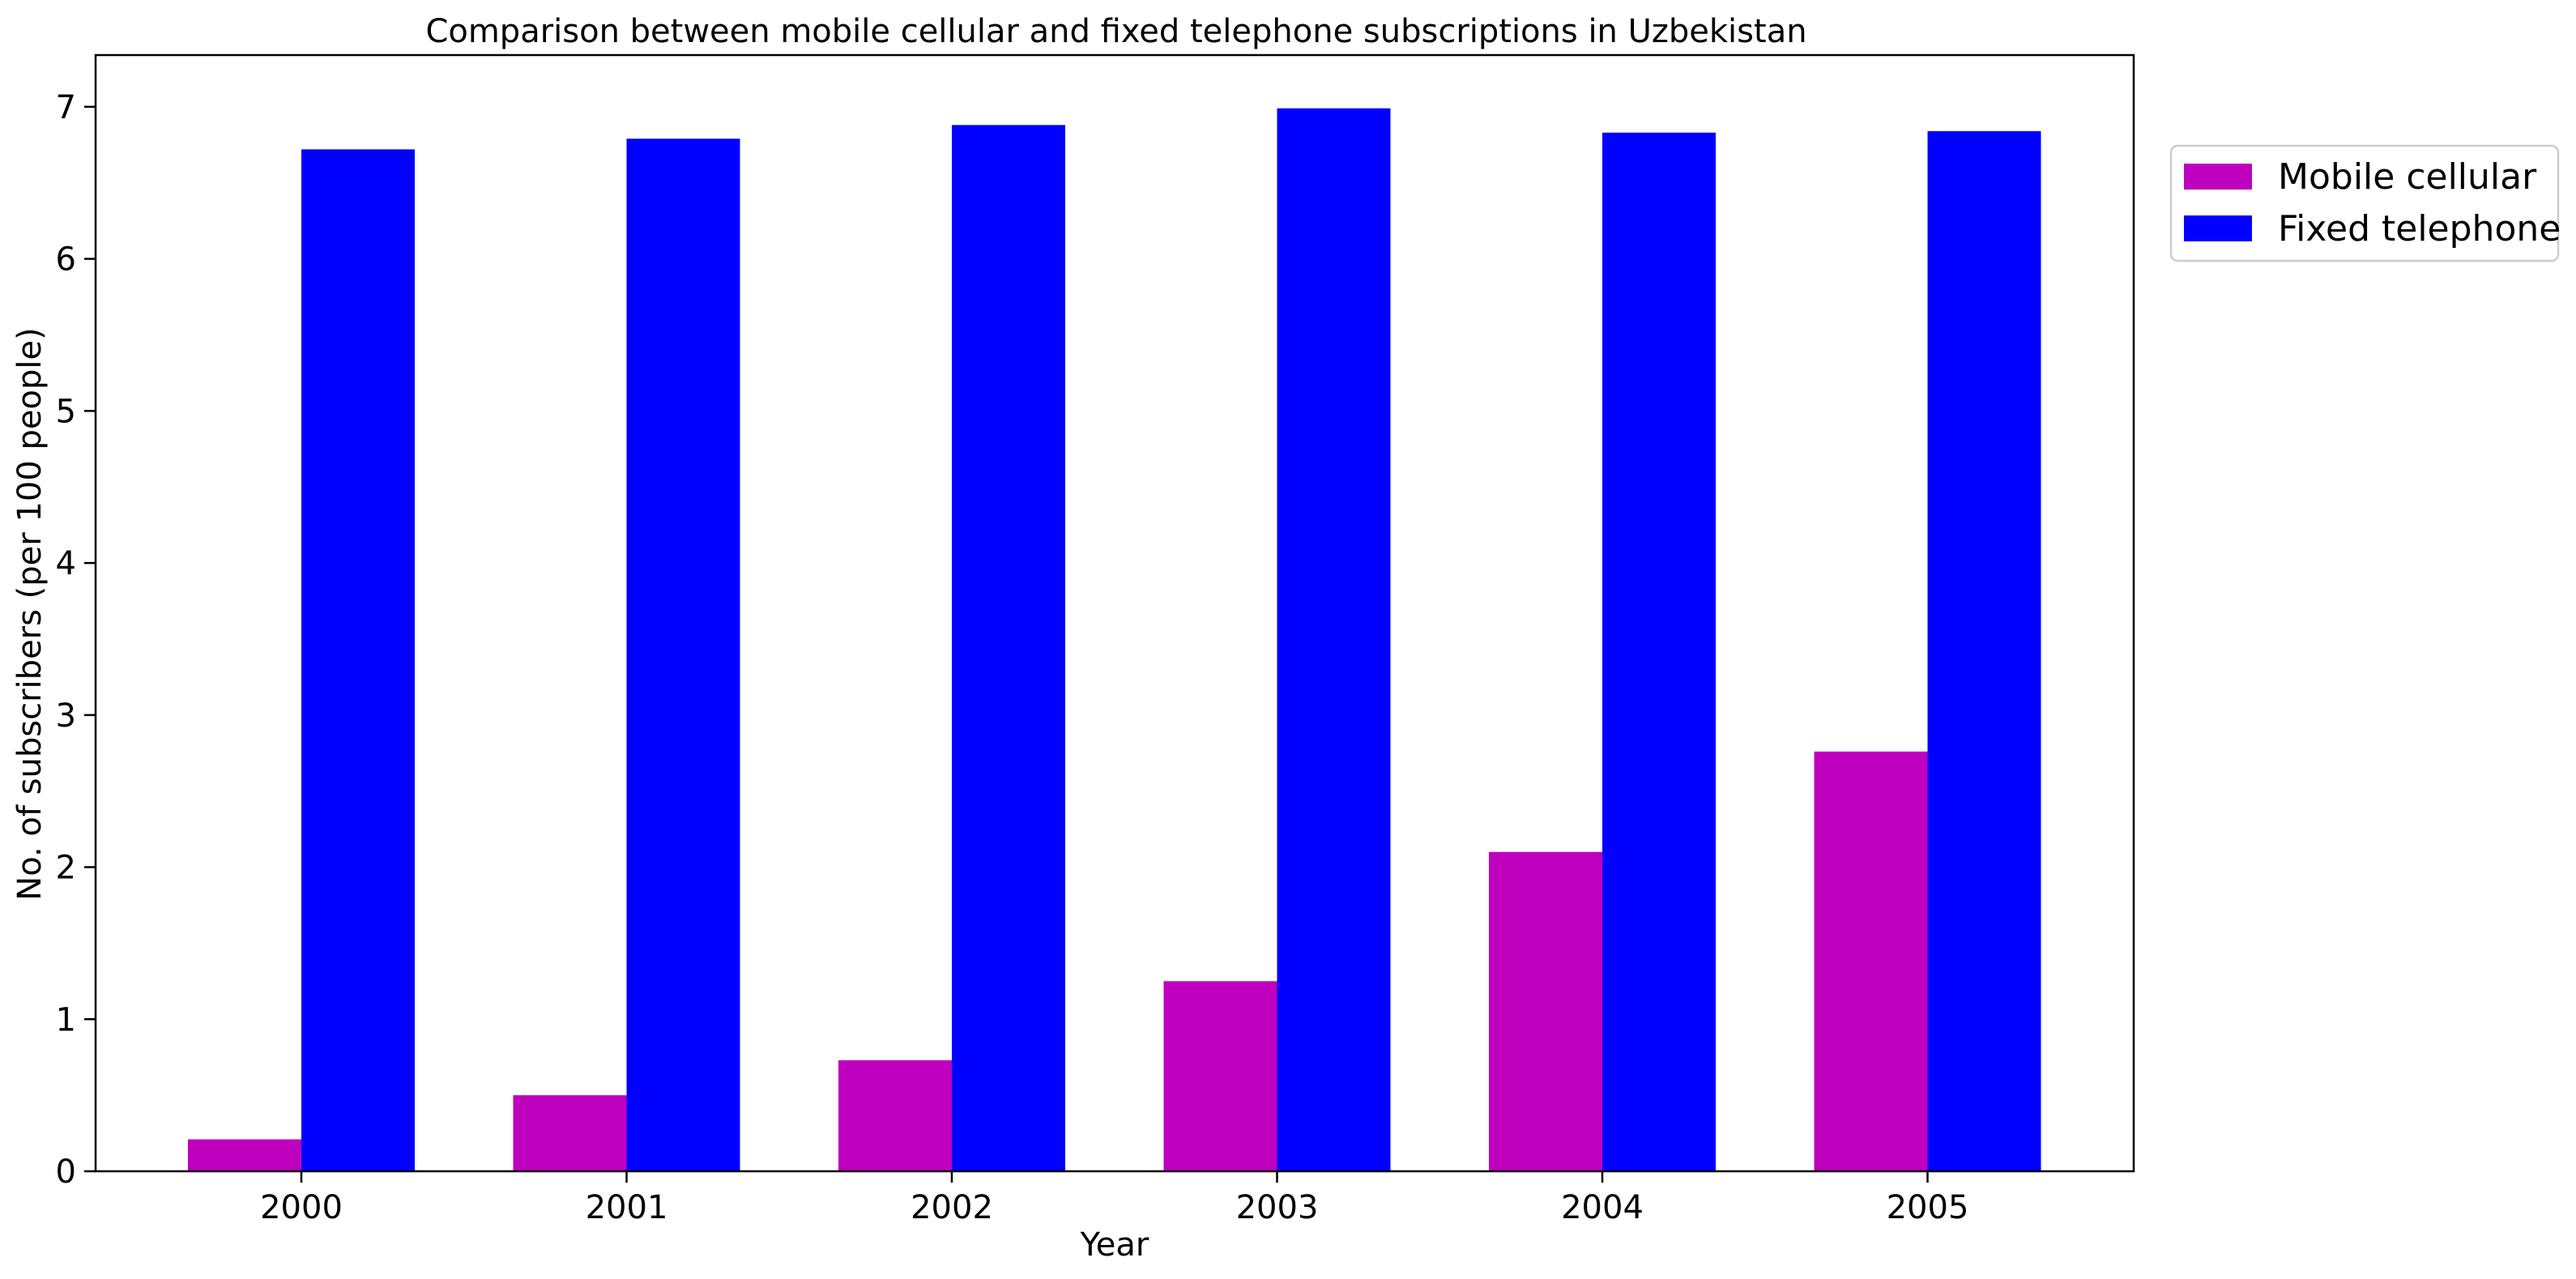 The height and width of the screenshot is (1279, 2576). I want to click on legend-swatch-fixed-telephone, so click(2218, 228).